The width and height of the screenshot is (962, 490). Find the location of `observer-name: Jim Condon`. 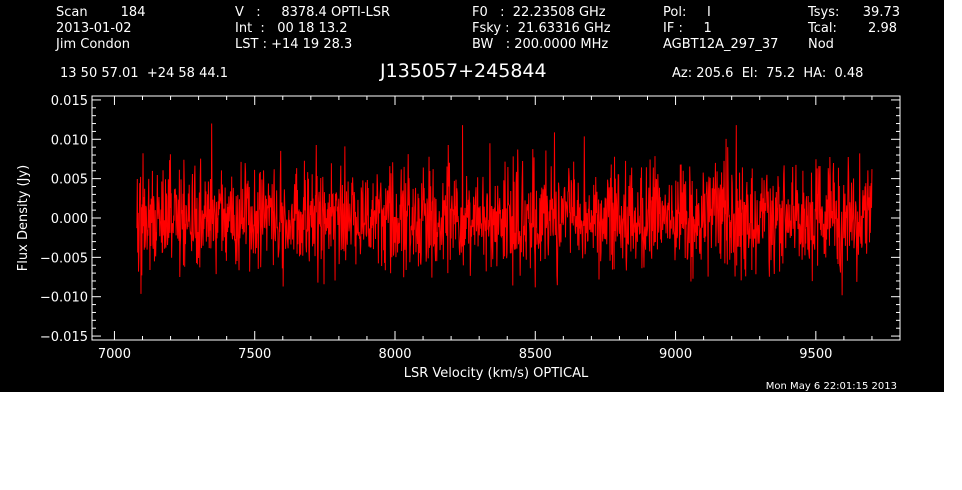

observer-name: Jim Condon is located at coordinates (93, 44).